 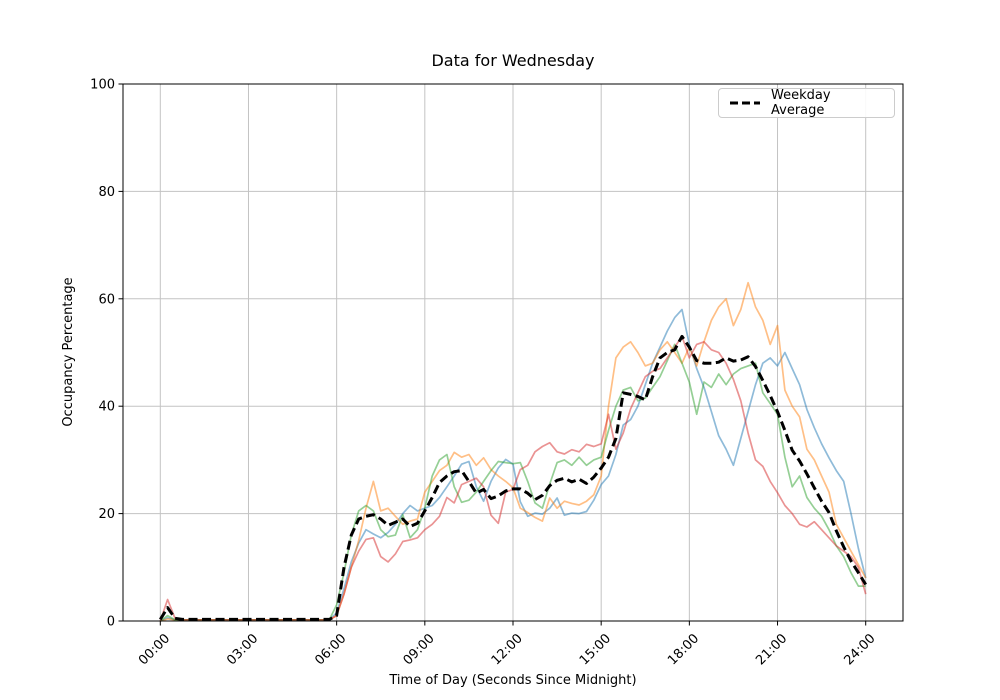 I want to click on y-tick-label: 0, so click(x=111, y=622).